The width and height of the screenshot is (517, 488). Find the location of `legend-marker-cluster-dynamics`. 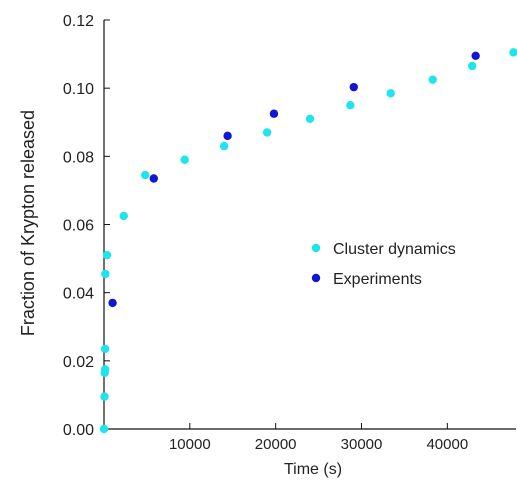

legend-marker-cluster-dynamics is located at coordinates (316, 248).